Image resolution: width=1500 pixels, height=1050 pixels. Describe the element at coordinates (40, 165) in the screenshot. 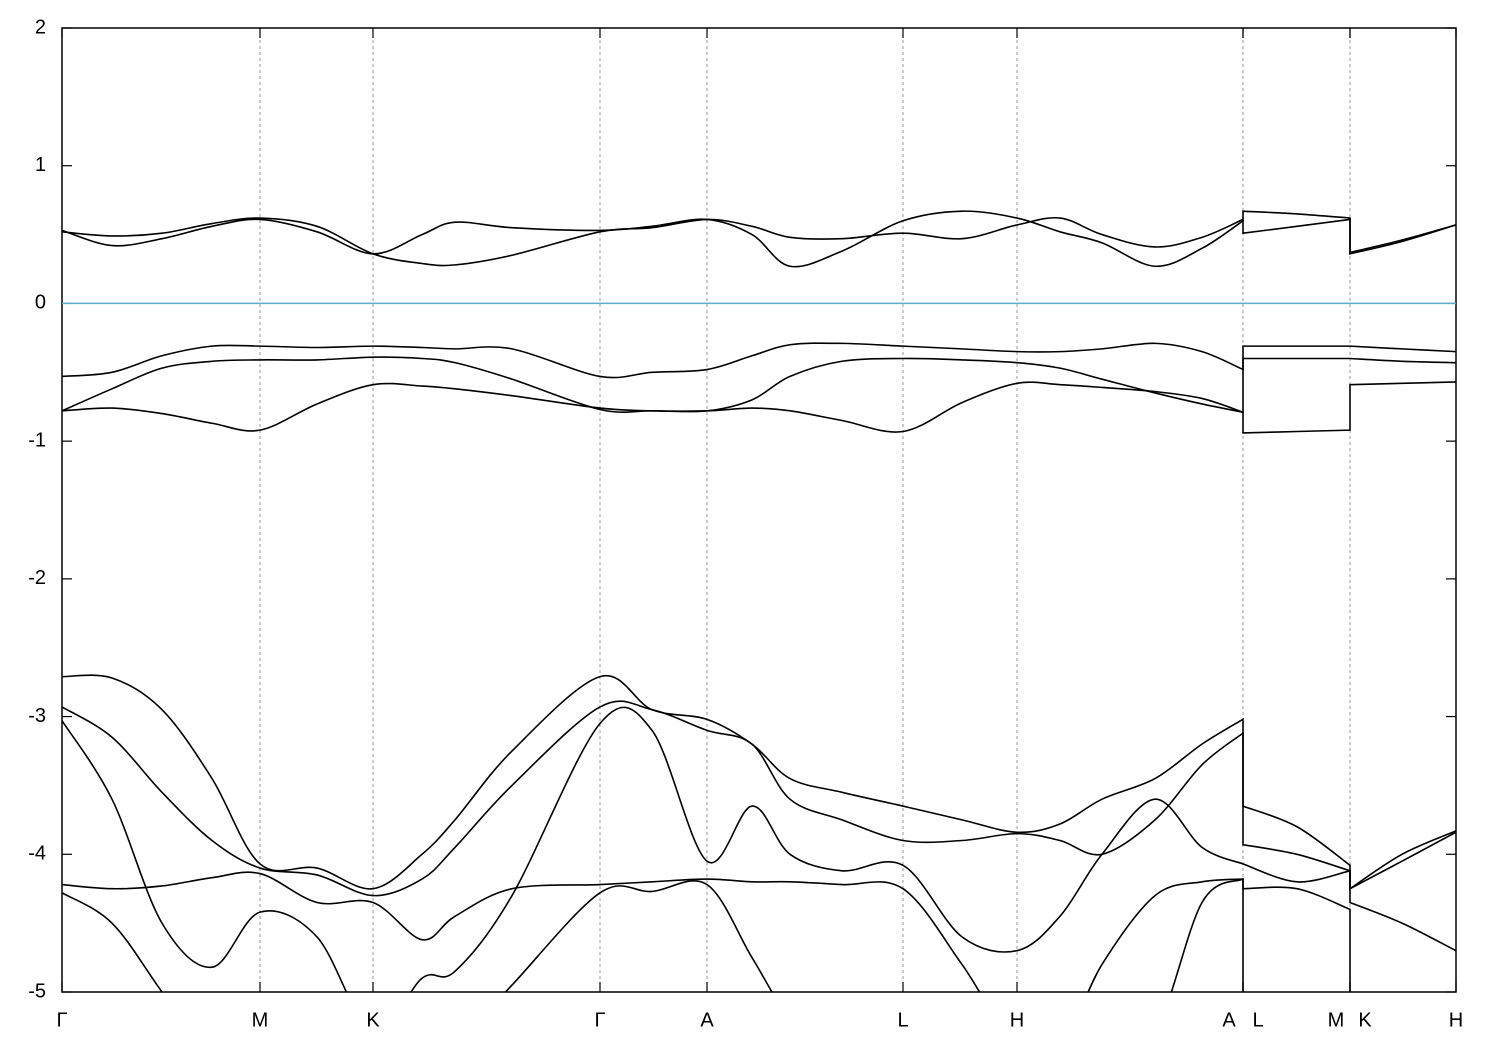

I see `y-tick-label: 1` at that location.